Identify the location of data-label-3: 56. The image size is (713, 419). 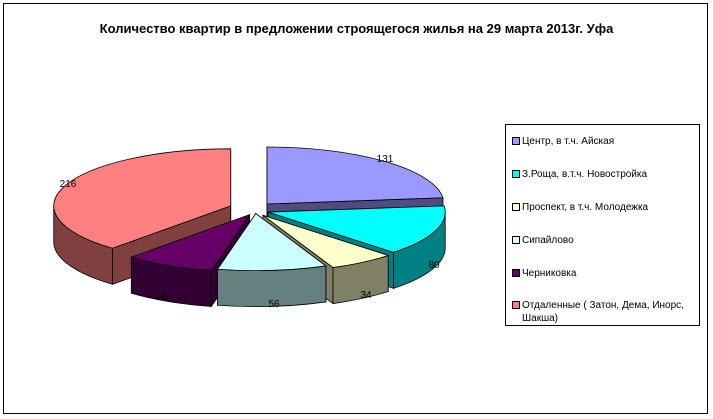
(274, 304).